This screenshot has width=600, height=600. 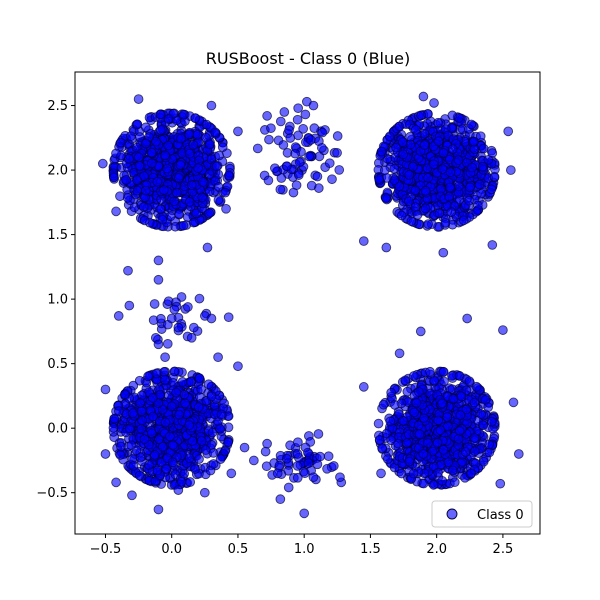 What do you see at coordinates (436, 549) in the screenshot?
I see `x-tick-label: 2.0` at bounding box center [436, 549].